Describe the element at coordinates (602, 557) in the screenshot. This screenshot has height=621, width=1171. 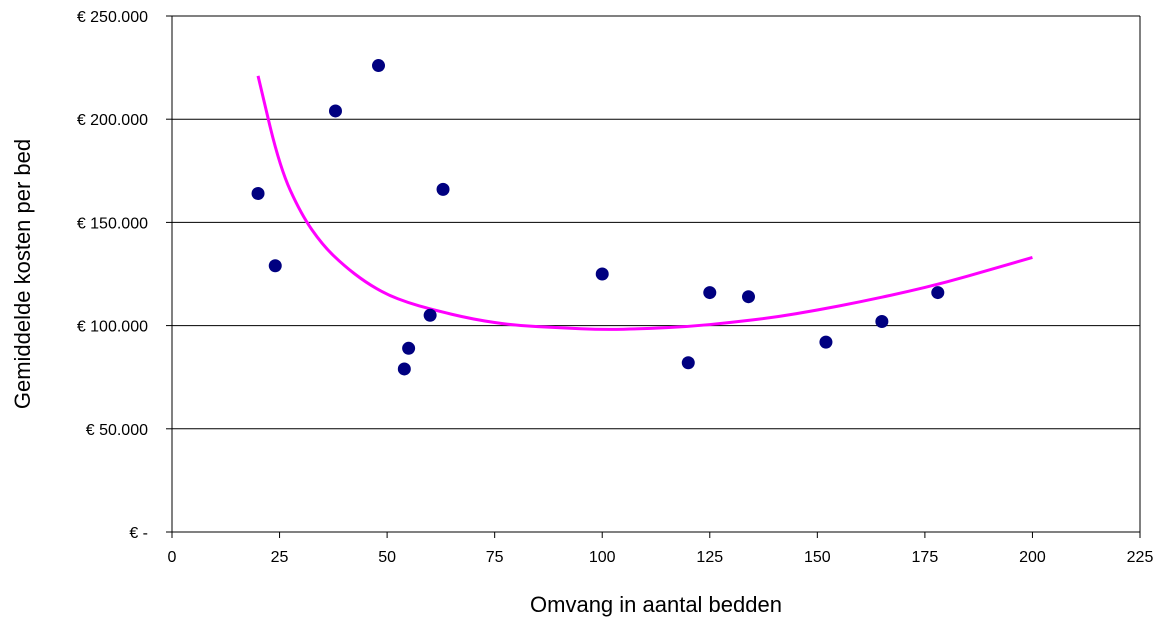
I see `x-tick-label-4: 100` at that location.